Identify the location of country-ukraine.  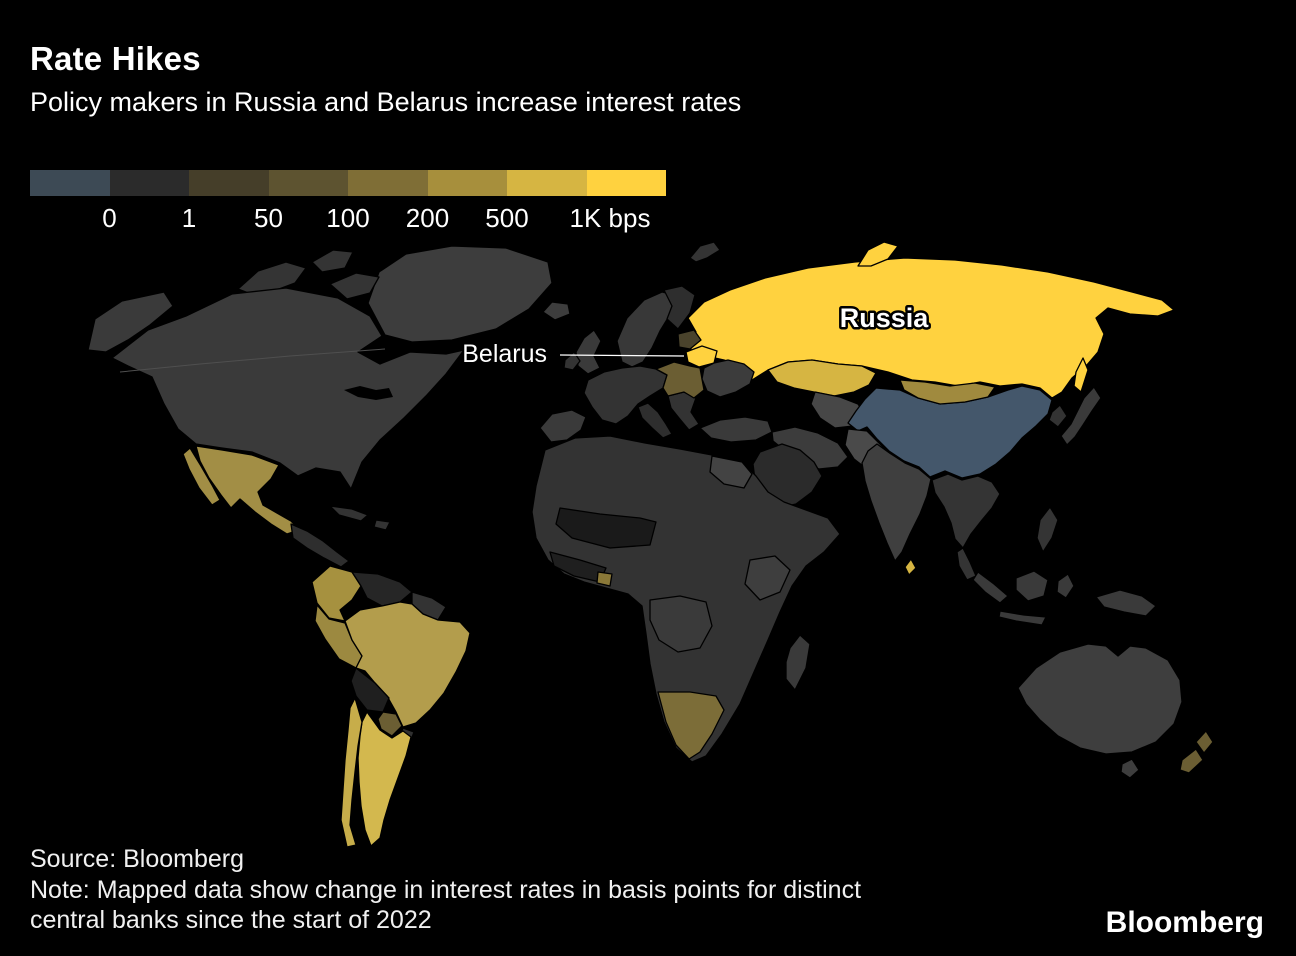
(728, 378).